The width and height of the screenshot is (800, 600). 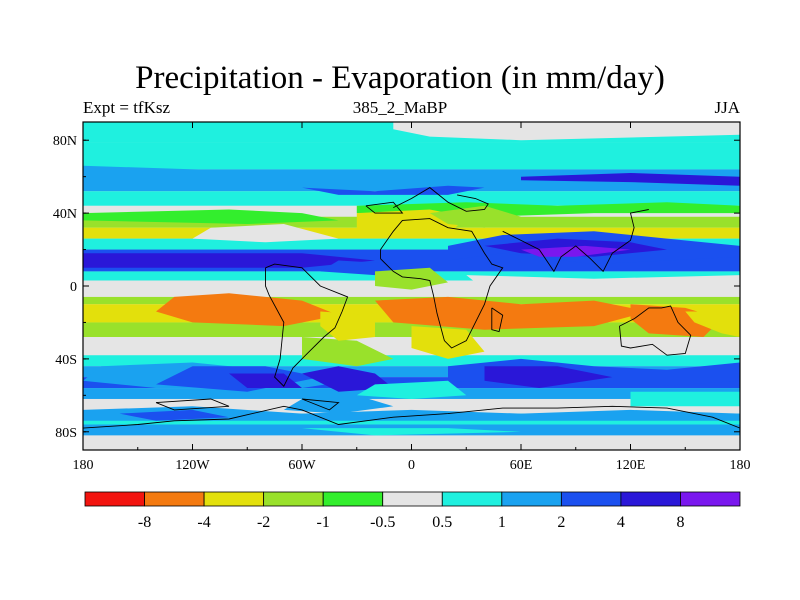 I want to click on colorbar-label: -8, so click(x=144, y=522).